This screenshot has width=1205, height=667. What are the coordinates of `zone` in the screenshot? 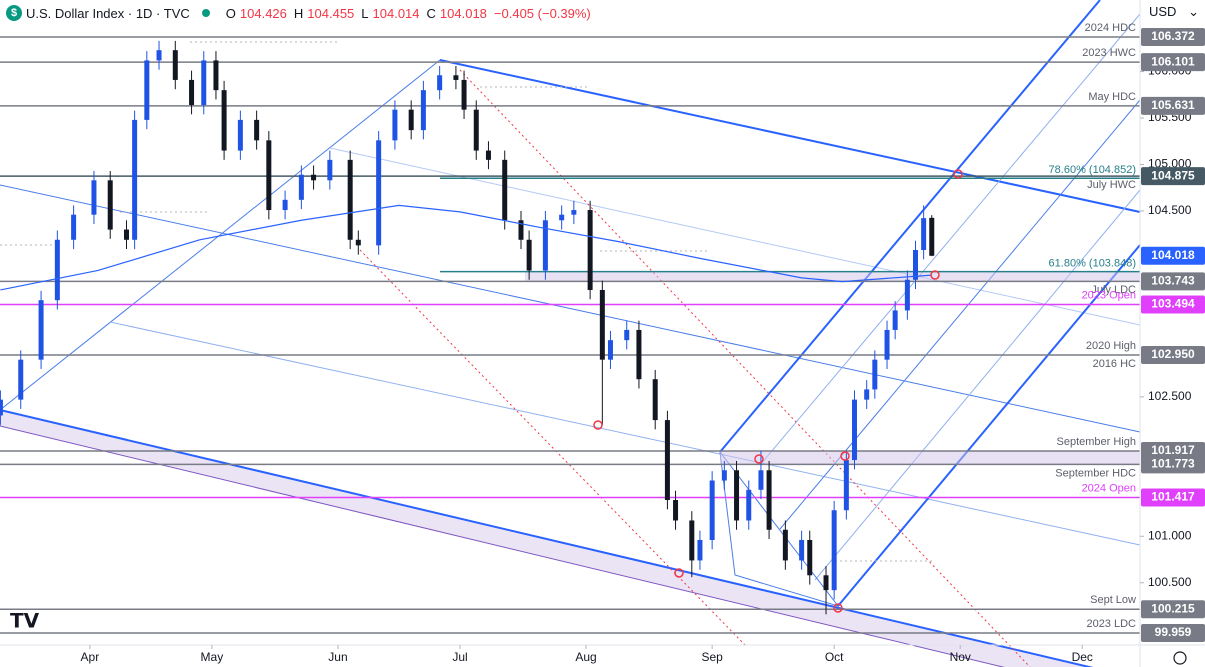 It's located at (832, 276).